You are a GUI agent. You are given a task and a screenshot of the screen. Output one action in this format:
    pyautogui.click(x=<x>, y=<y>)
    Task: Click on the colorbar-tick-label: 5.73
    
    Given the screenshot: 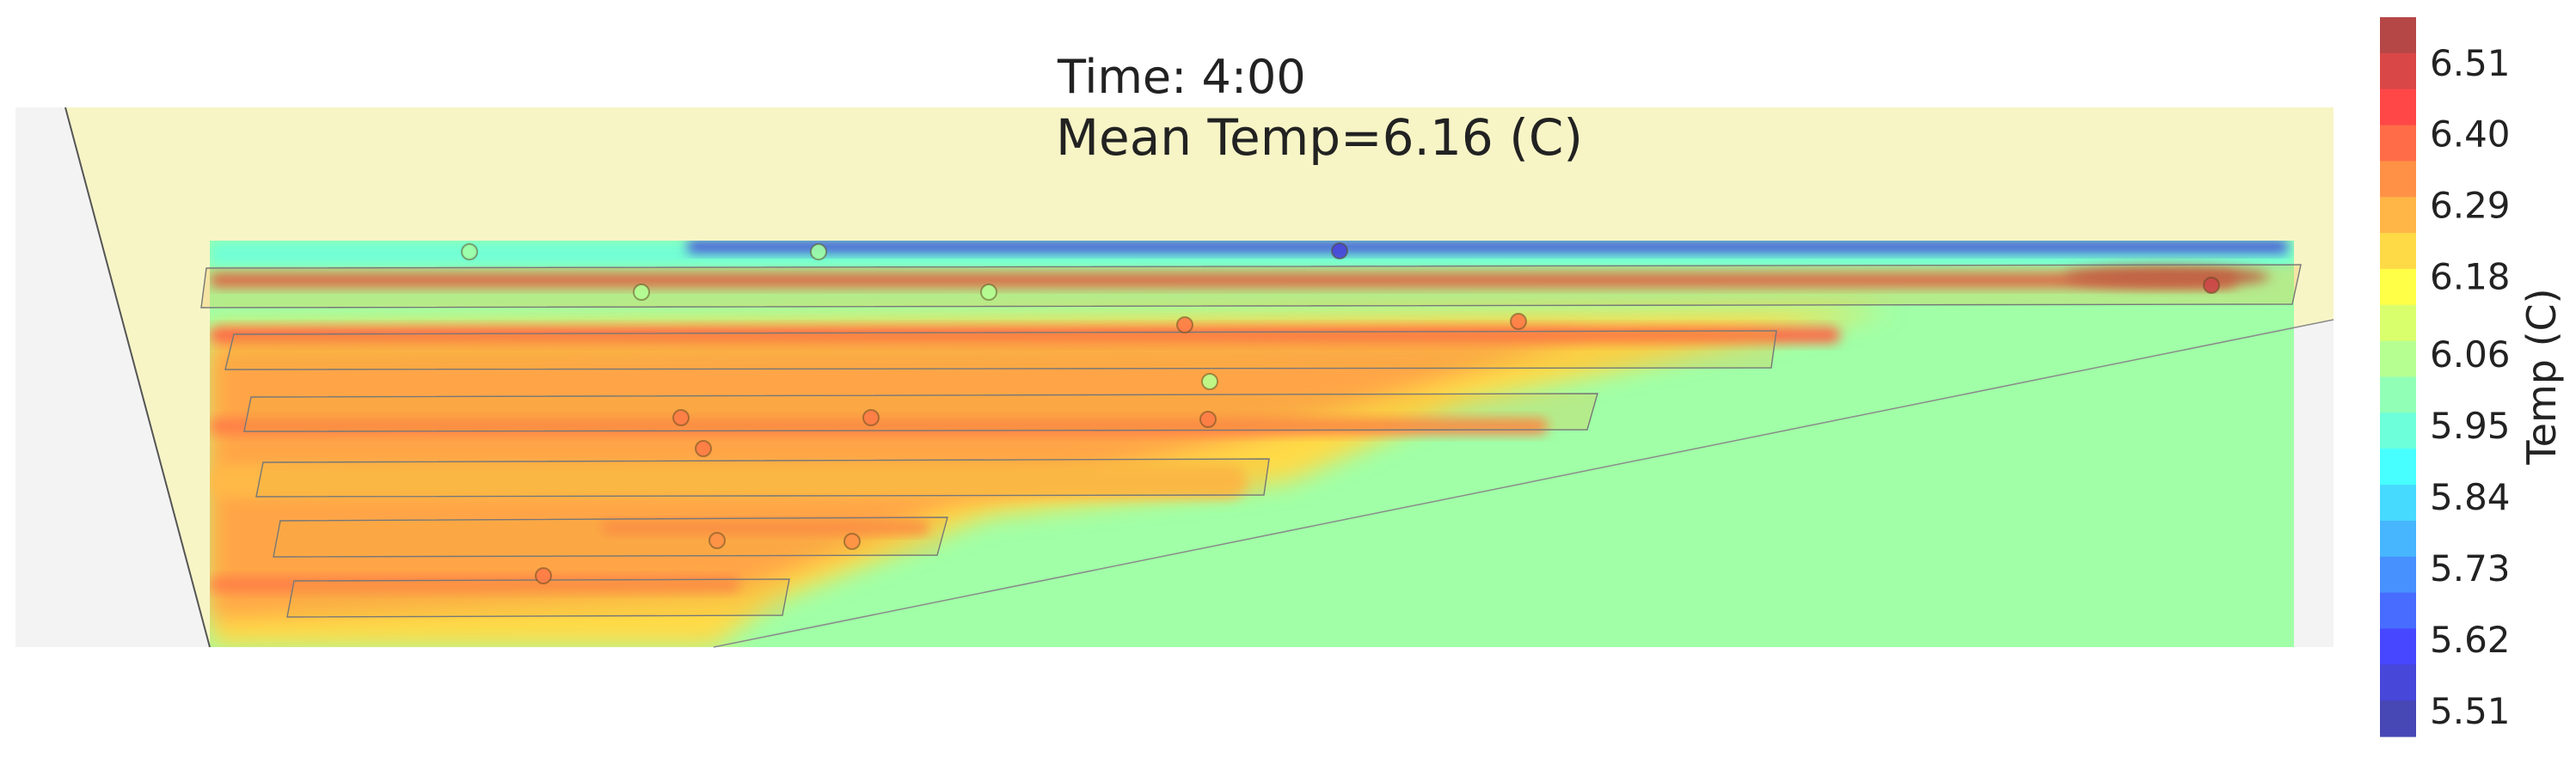 What is the action you would take?
    pyautogui.click(x=2470, y=568)
    